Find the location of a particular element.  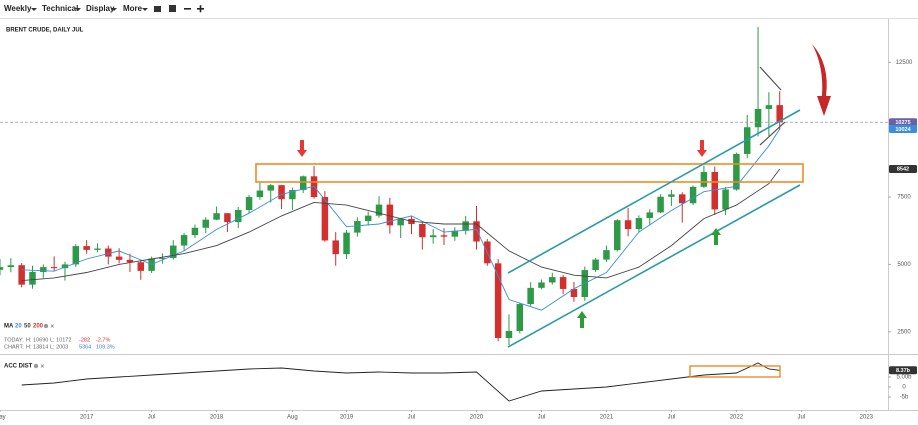

y-tick-label: 2500 is located at coordinates (904, 332).